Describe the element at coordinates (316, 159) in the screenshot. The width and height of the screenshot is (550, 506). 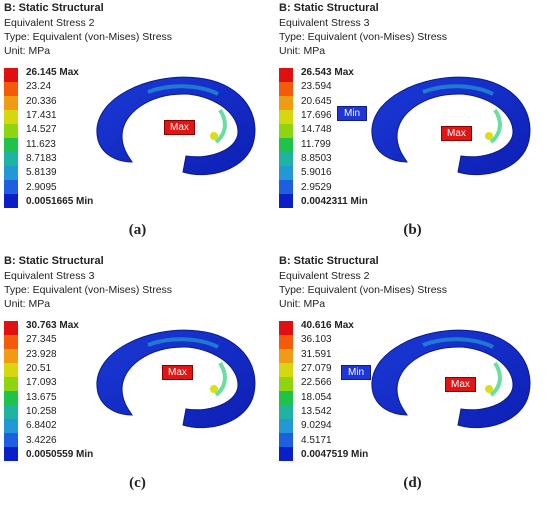
I see `legend-tick-label: 8.8503` at that location.